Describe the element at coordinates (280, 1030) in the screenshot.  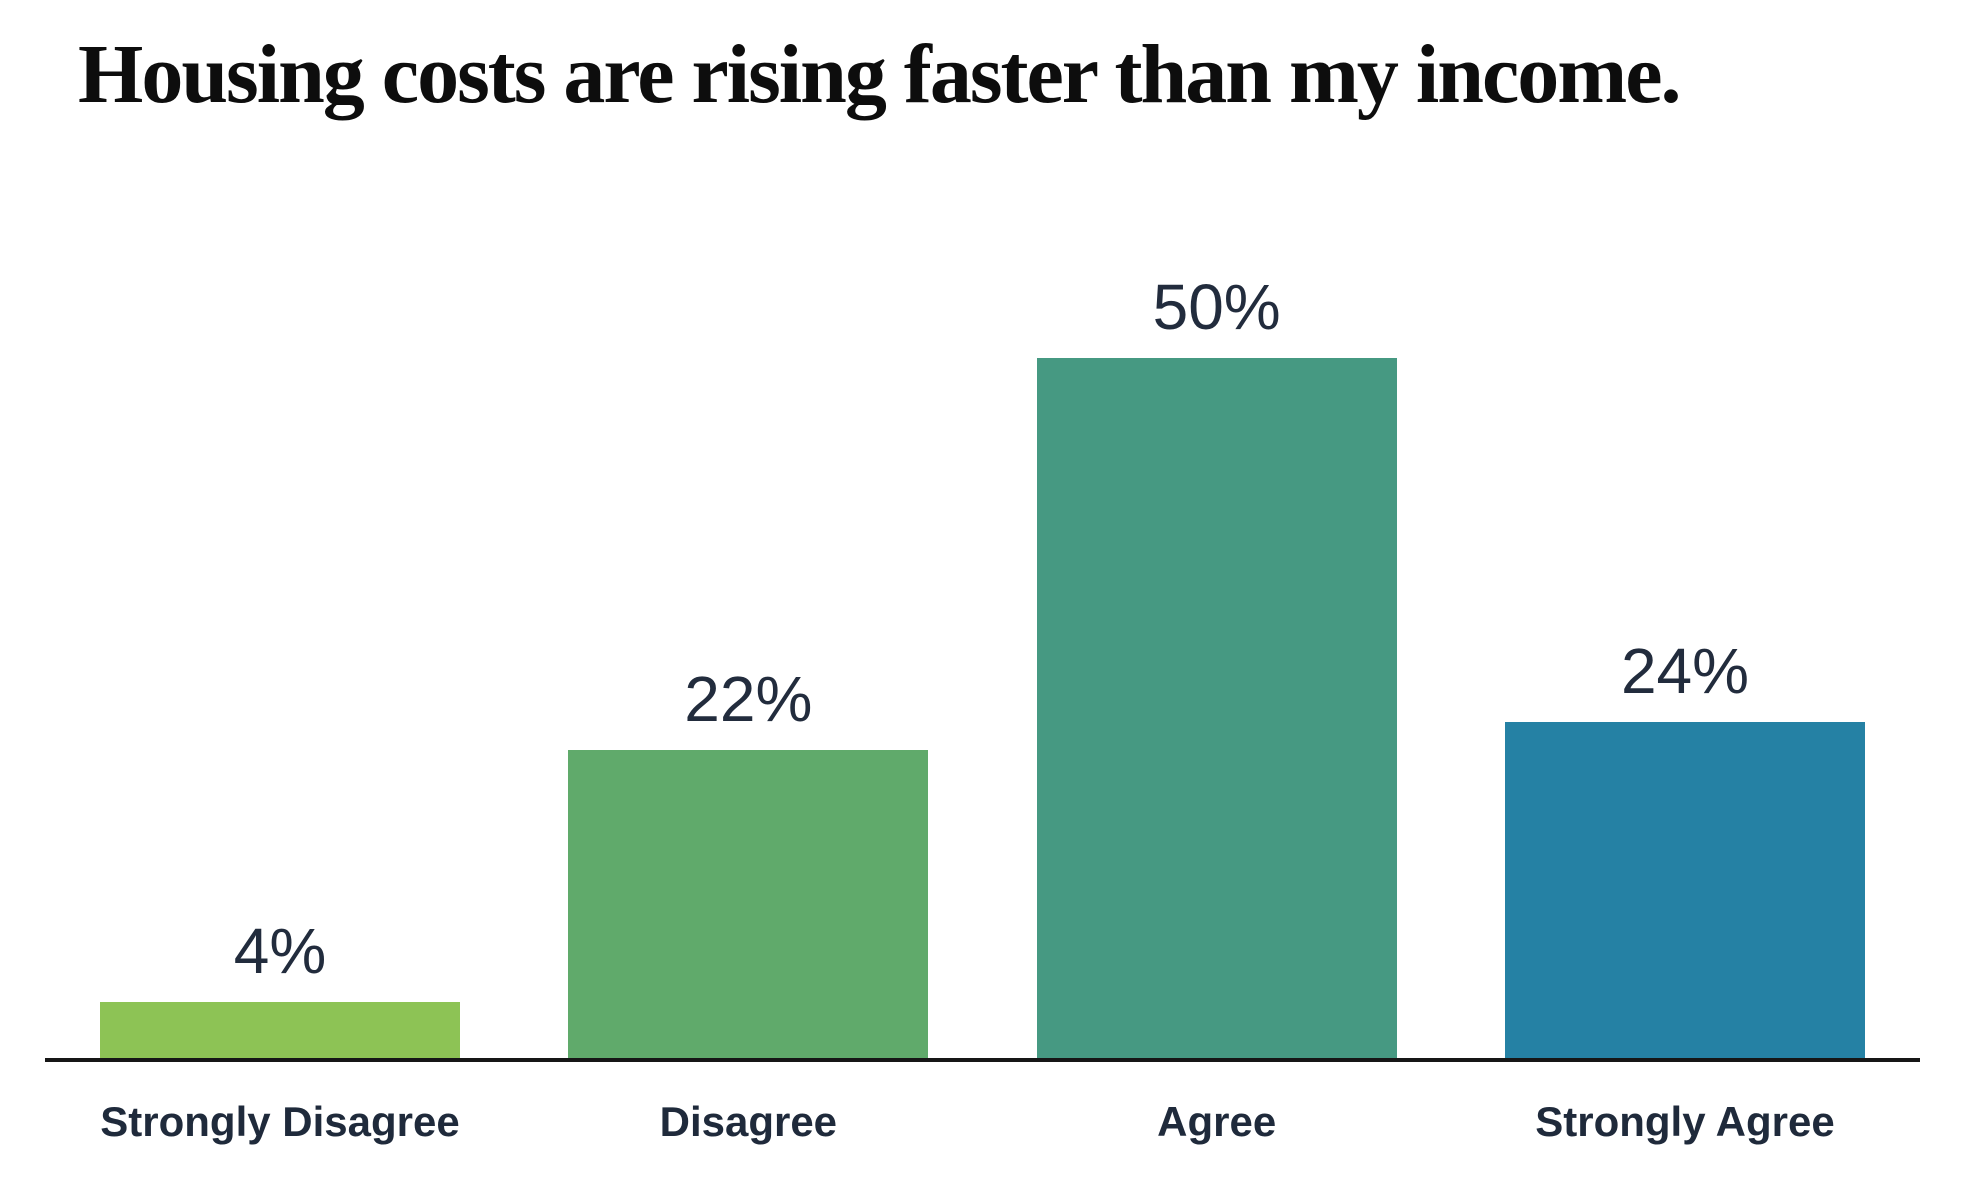
I see `bar-strongly-disagree` at that location.